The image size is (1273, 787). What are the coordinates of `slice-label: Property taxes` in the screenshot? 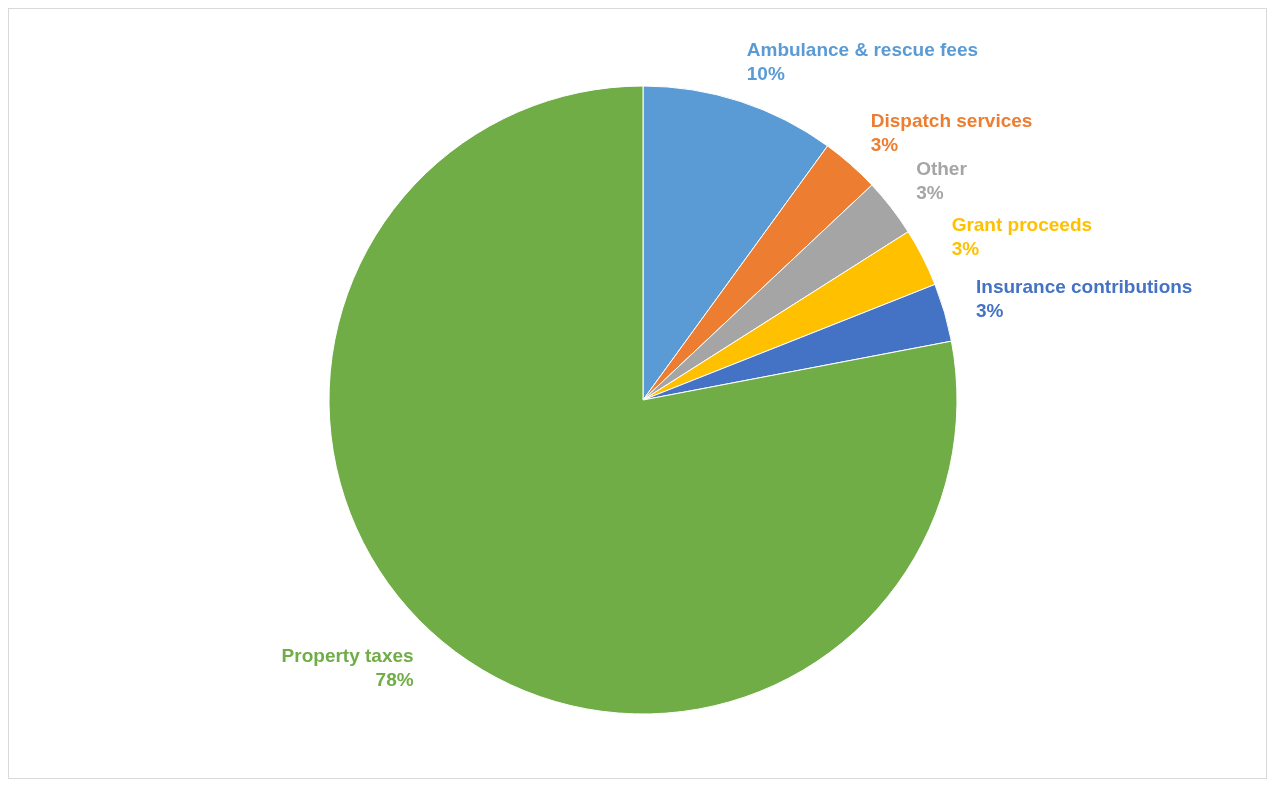 It's located at (347, 656).